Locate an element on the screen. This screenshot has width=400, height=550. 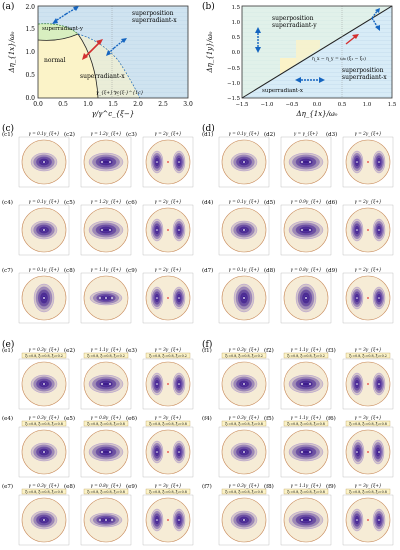
panel-b-tag: (b) is located at coordinates (208, 6).